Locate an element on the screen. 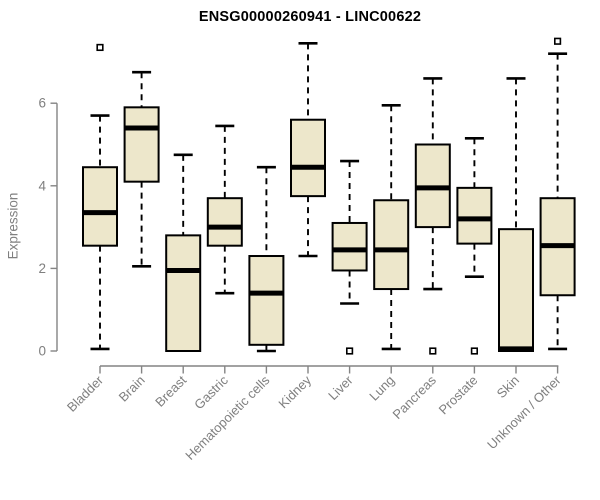 This screenshot has width=600, height=500. boxplot-kidney is located at coordinates (308, 150).